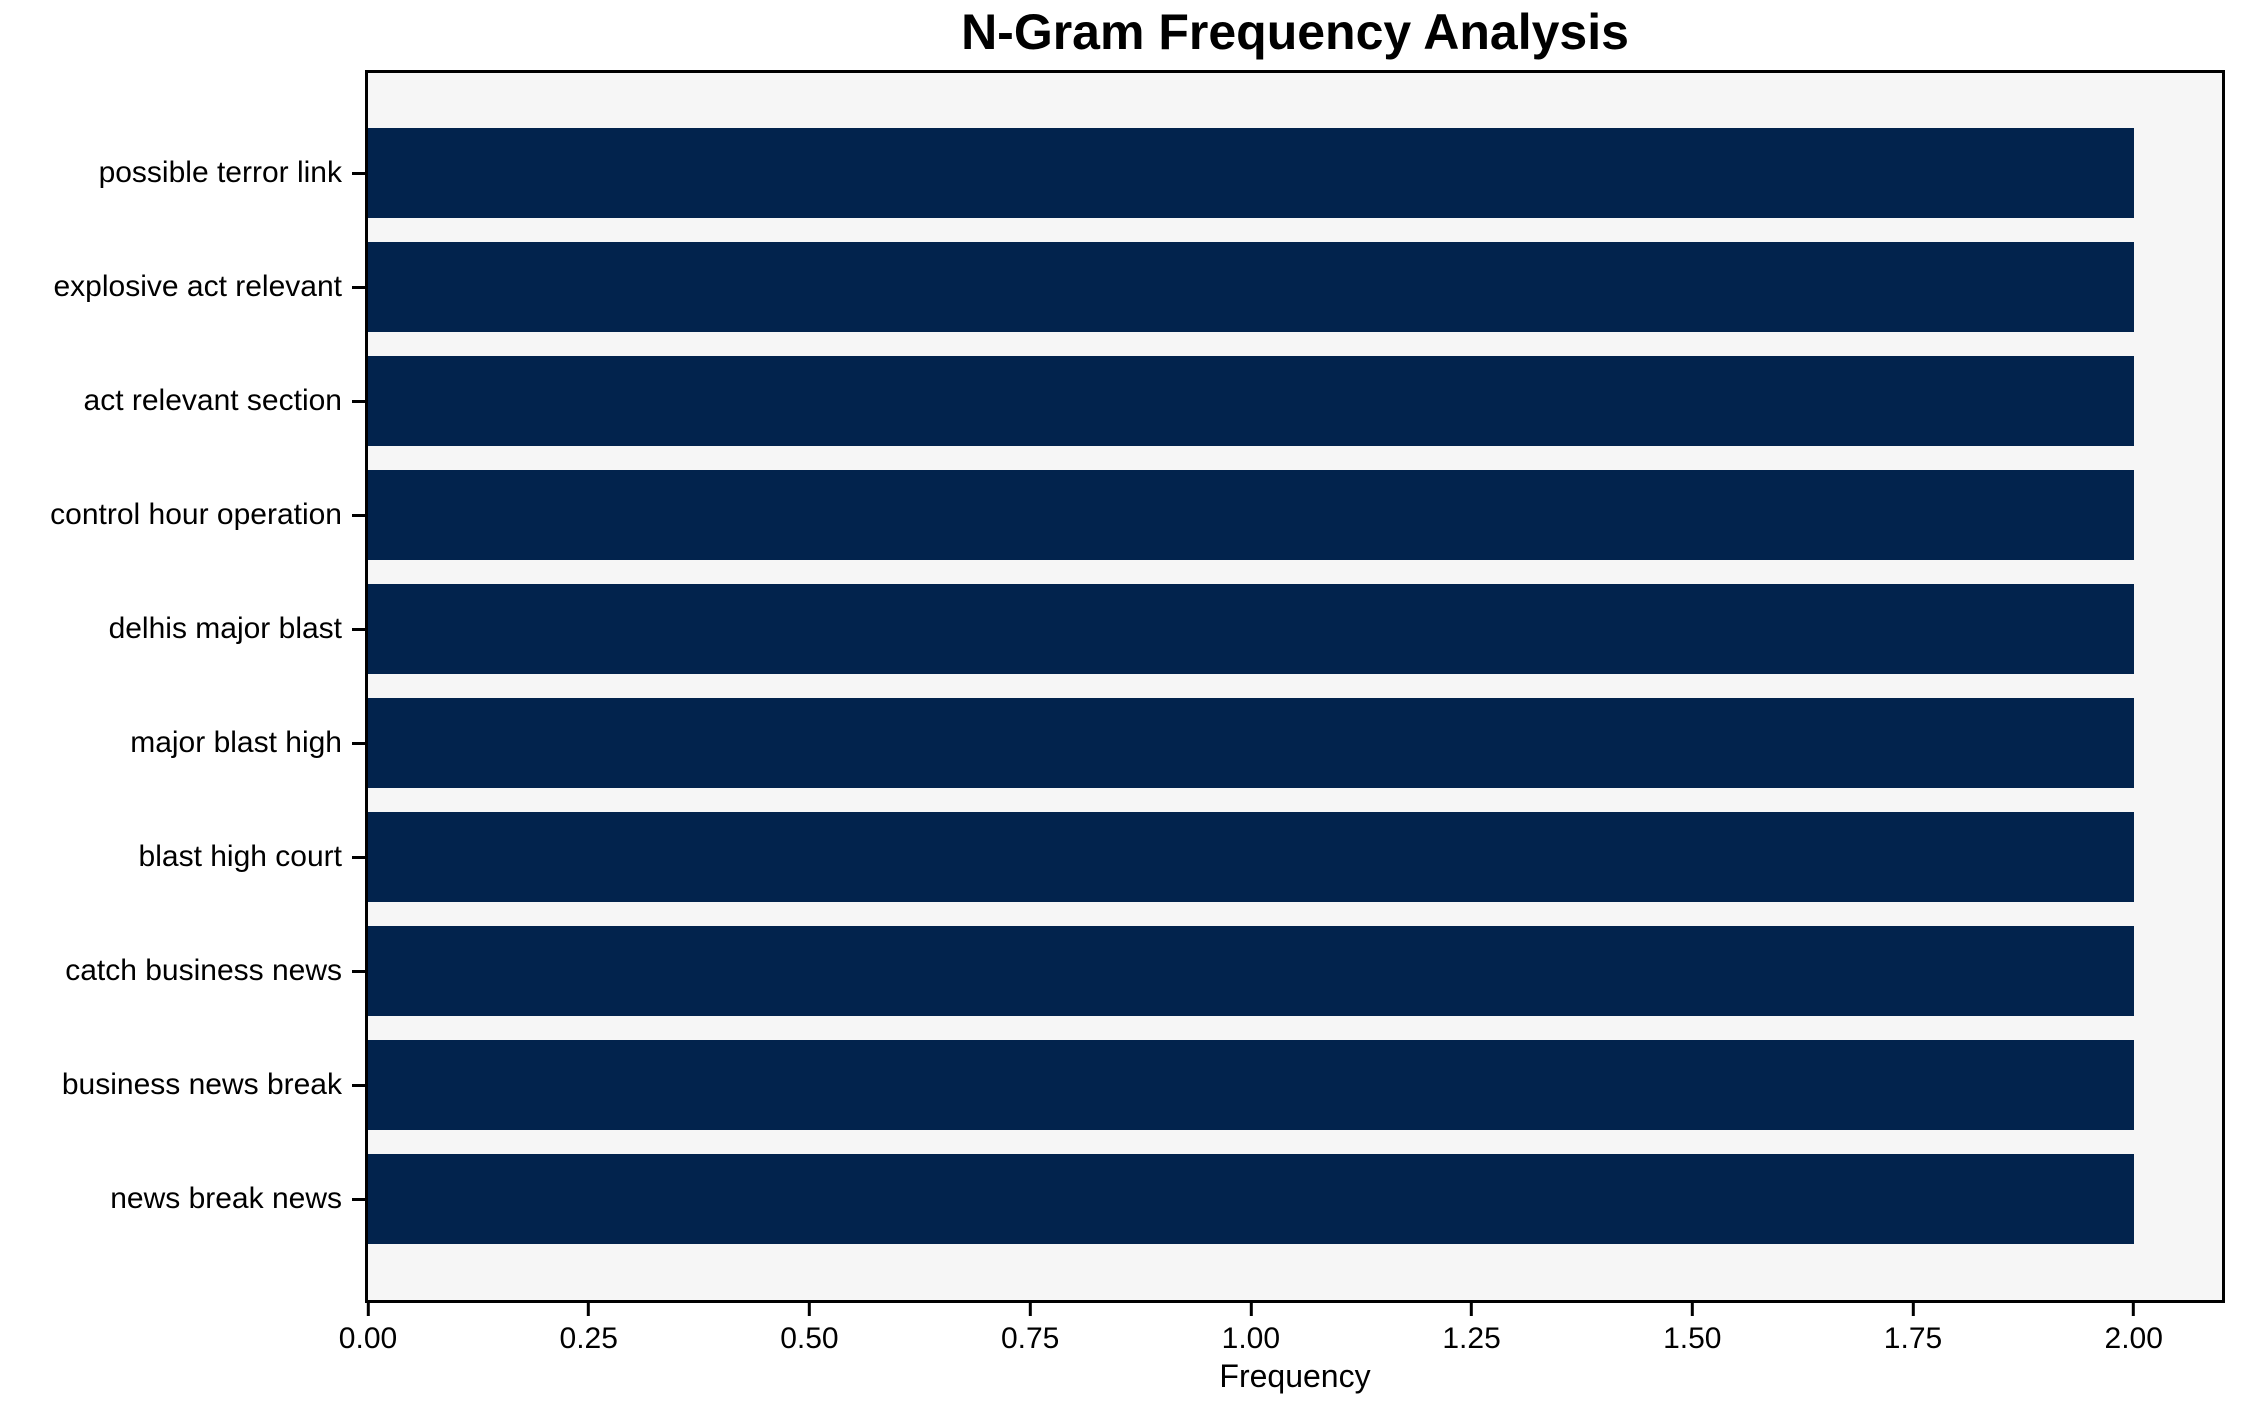  Describe the element at coordinates (203, 970) in the screenshot. I see `y-tick-label: catch business news` at that location.